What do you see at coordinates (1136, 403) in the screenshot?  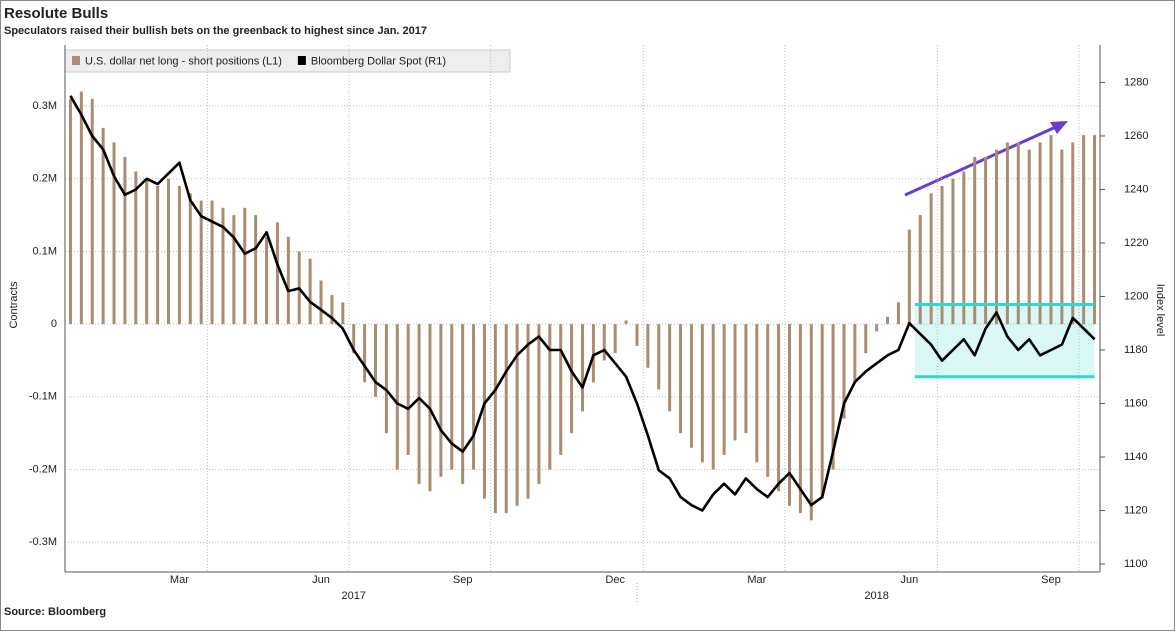 I see `y2-tick-label: 1160` at bounding box center [1136, 403].